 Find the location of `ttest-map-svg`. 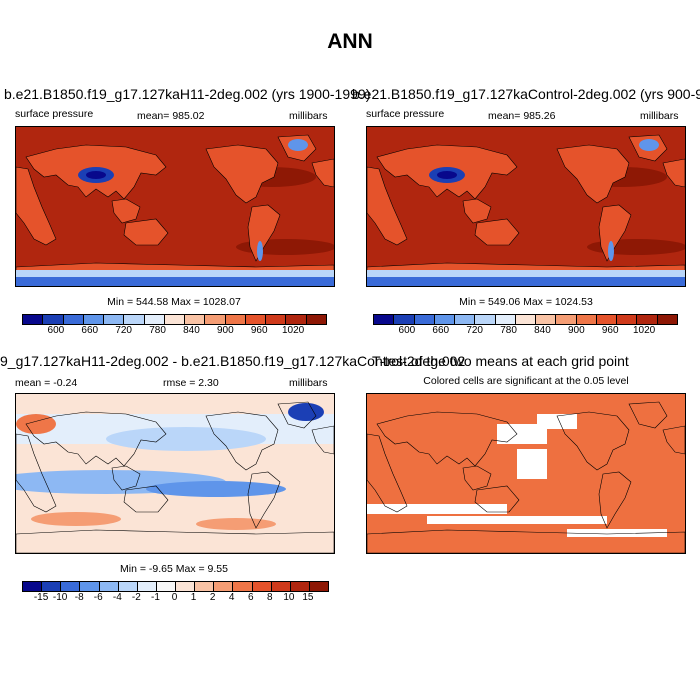

ttest-map-svg is located at coordinates (526, 473).